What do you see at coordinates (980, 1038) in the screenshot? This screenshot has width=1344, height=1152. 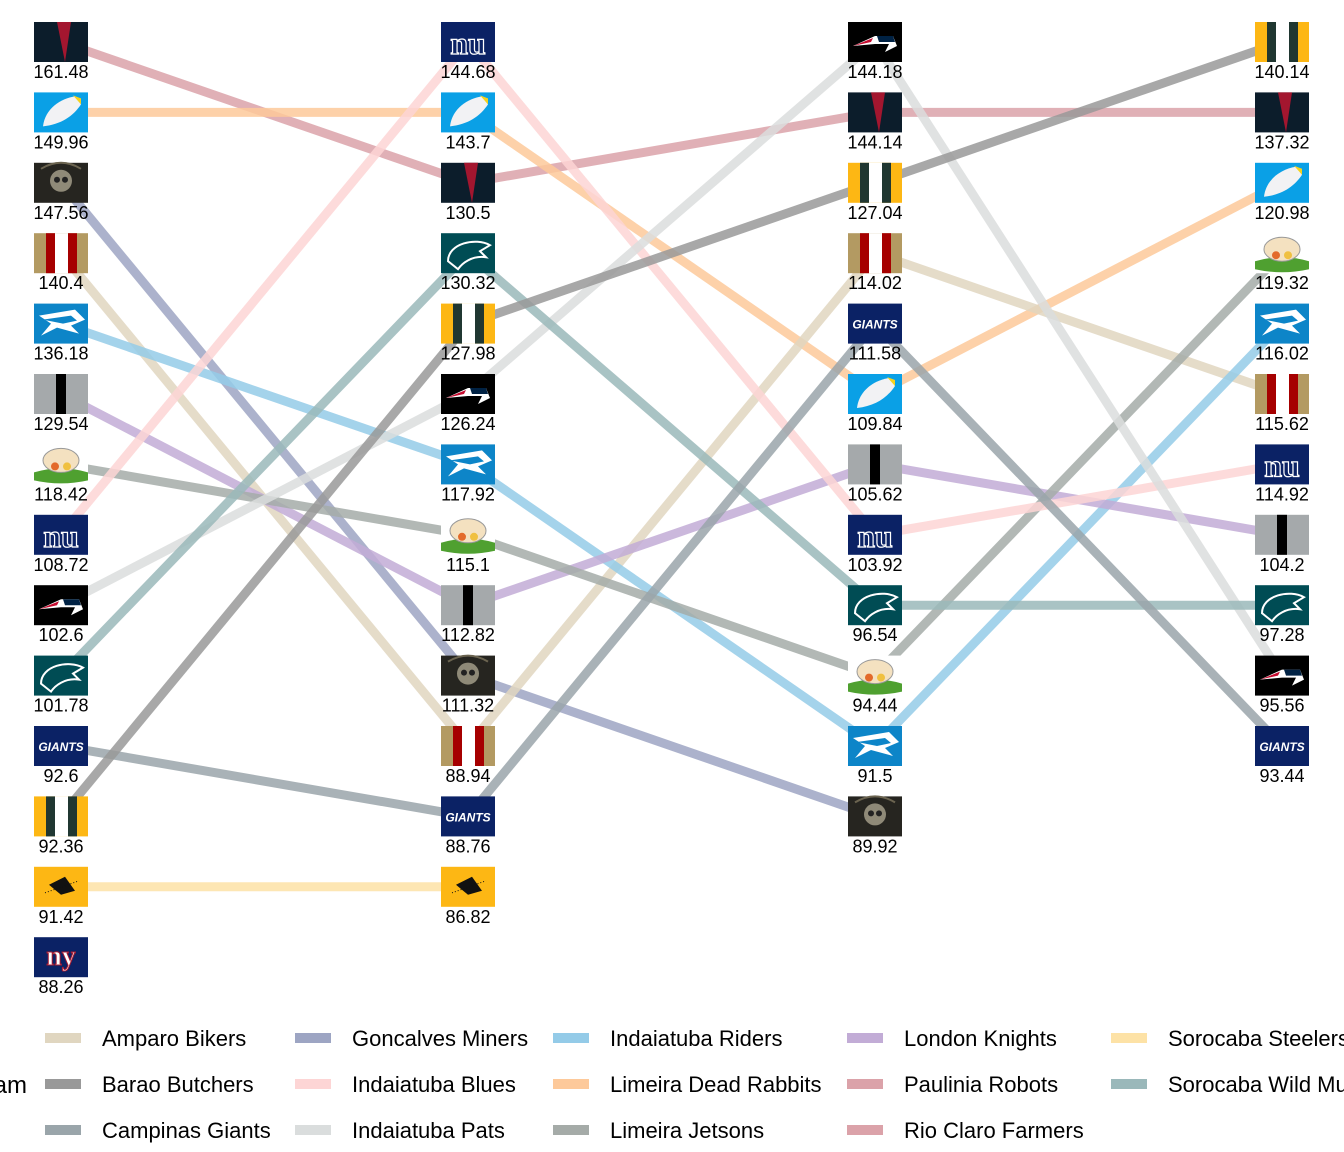 I see `legend-label: London Knights` at bounding box center [980, 1038].